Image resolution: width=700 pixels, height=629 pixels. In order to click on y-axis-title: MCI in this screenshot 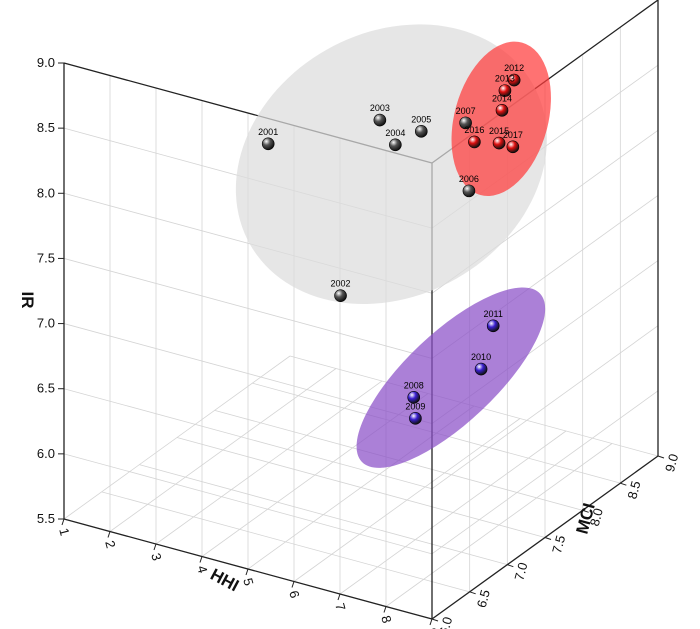, I will do `click(585, 518)`.